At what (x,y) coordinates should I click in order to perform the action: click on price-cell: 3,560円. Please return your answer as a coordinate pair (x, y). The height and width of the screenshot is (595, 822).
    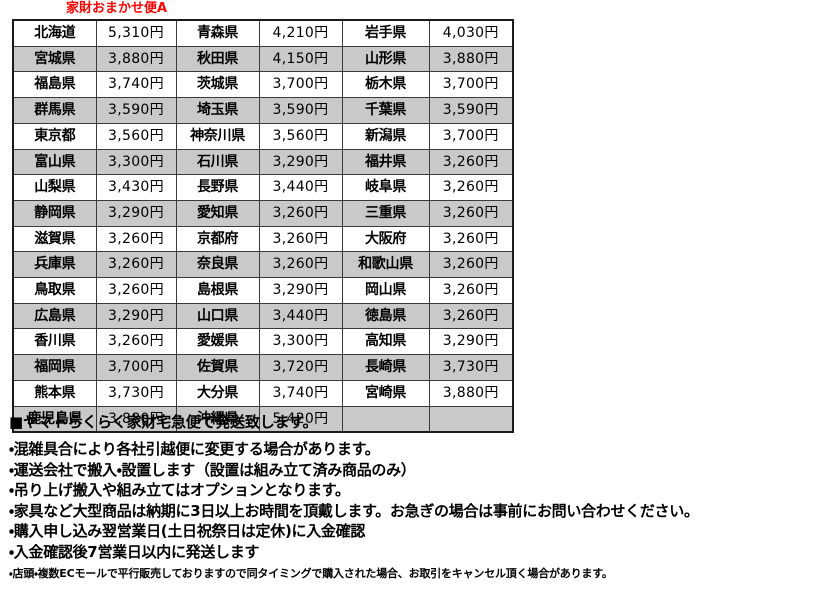
    Looking at the image, I should click on (300, 136).